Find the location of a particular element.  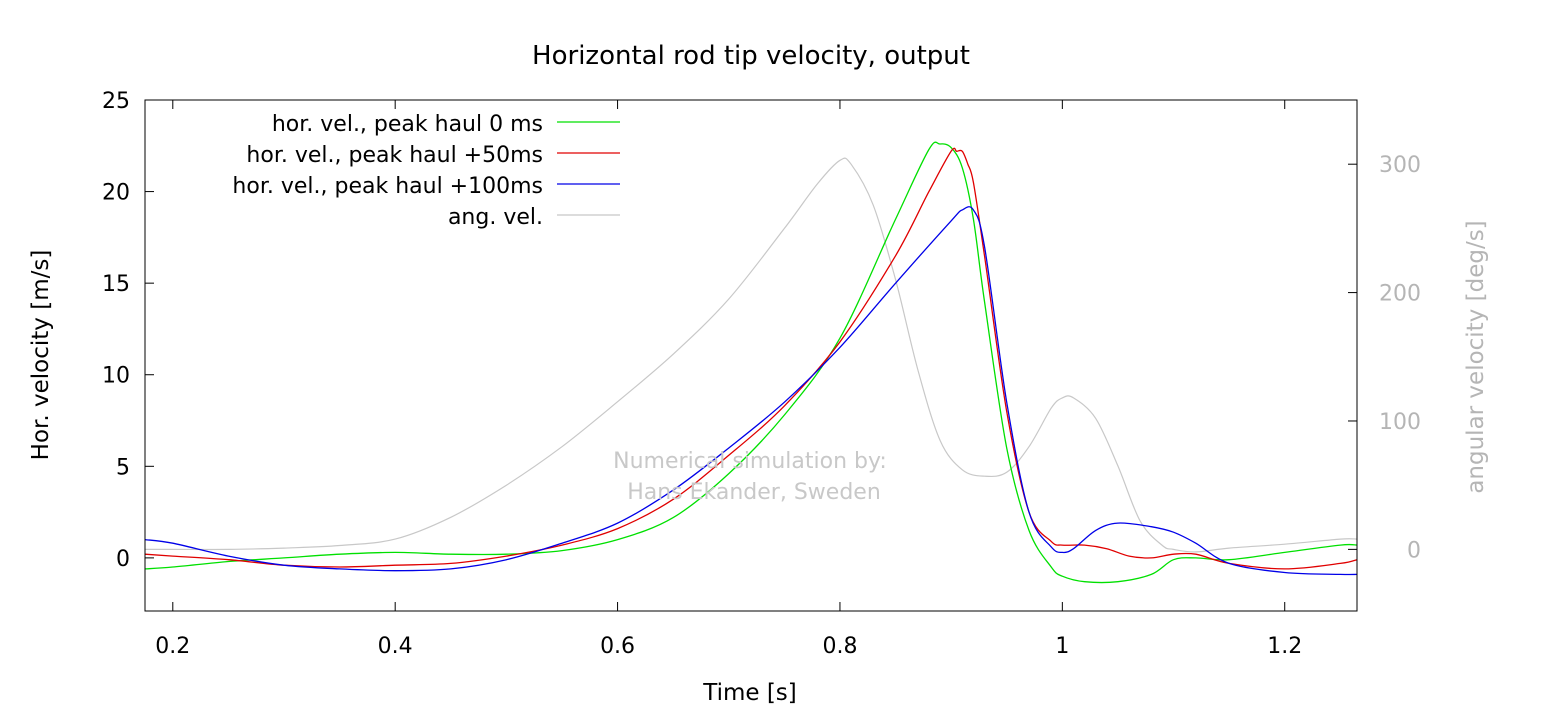

x-tick-label-2: 0.6 is located at coordinates (617, 646).